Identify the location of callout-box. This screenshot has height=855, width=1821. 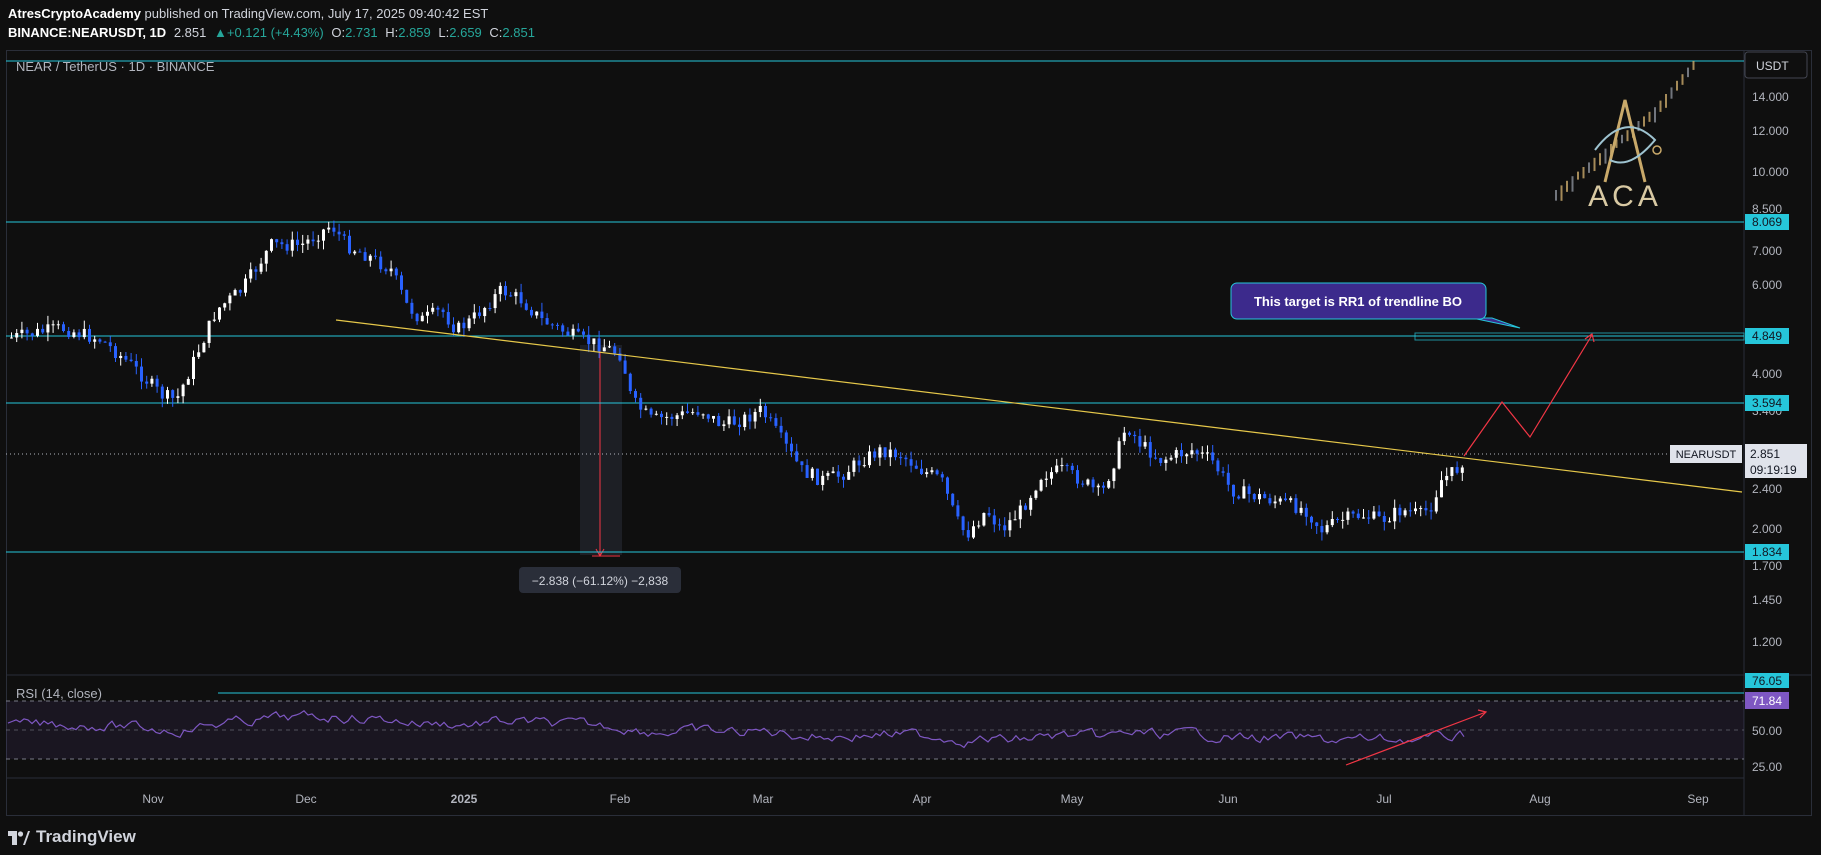
(1358, 301).